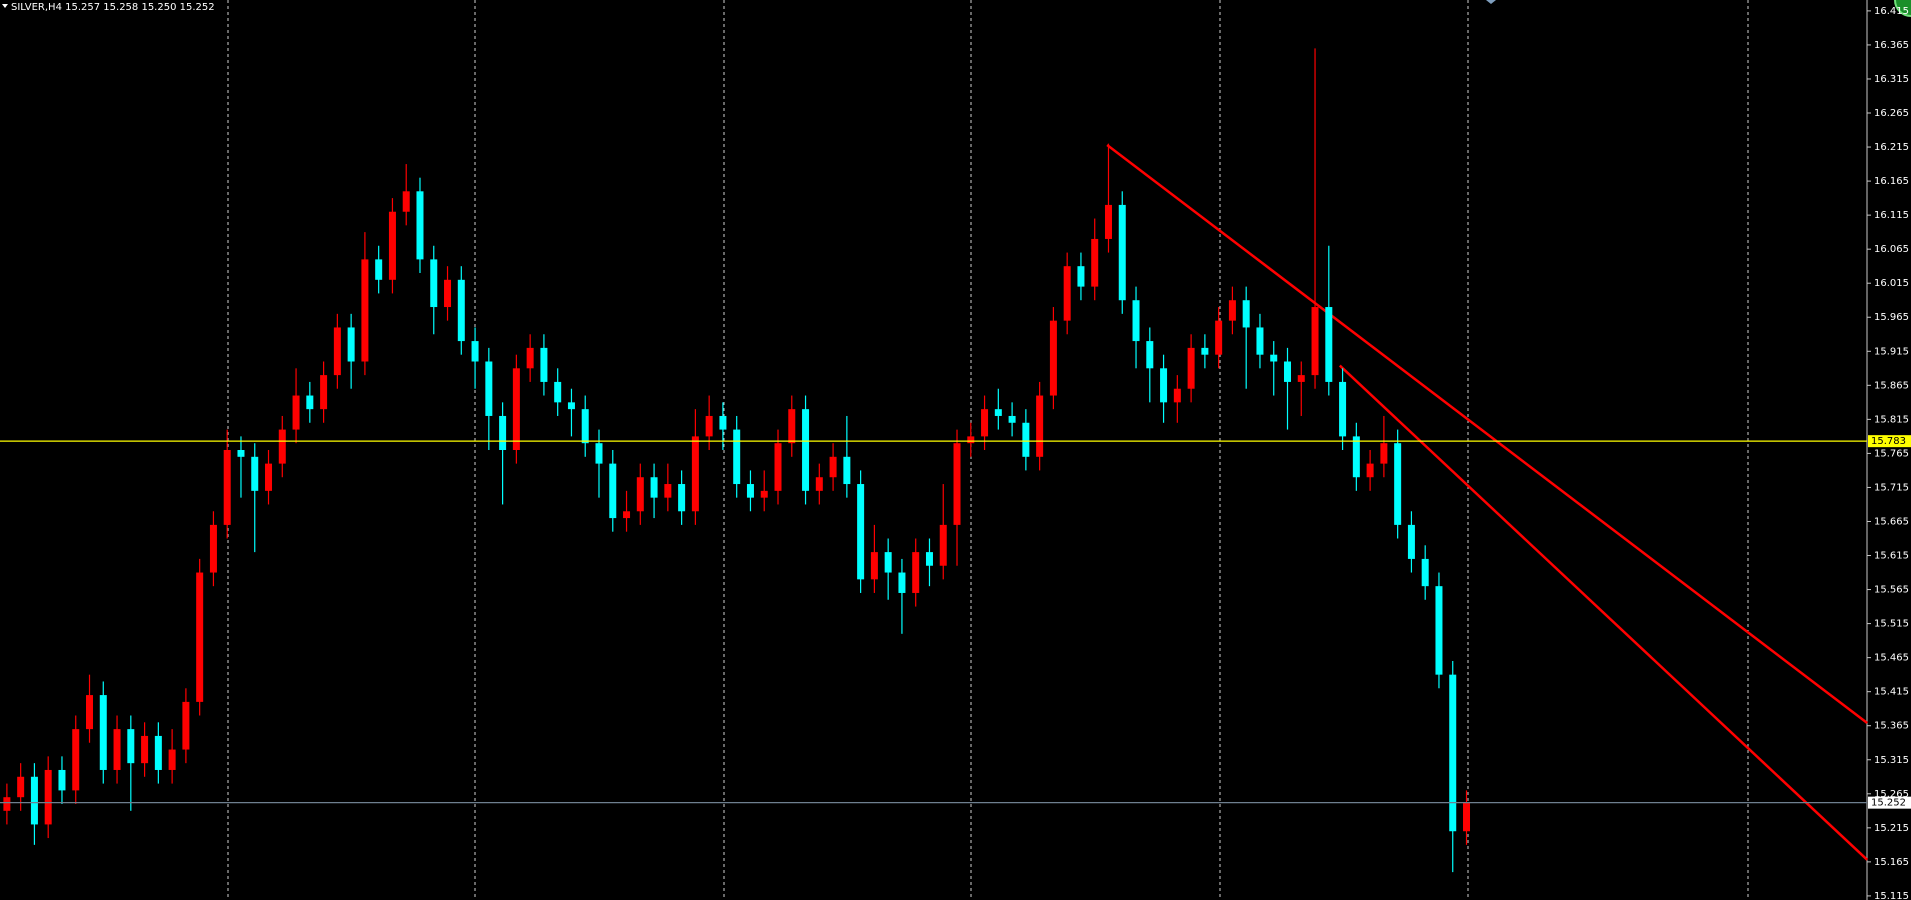 The height and width of the screenshot is (900, 1911). Describe the element at coordinates (1891, 453) in the screenshot. I see `y-tick-label: 15.765` at that location.